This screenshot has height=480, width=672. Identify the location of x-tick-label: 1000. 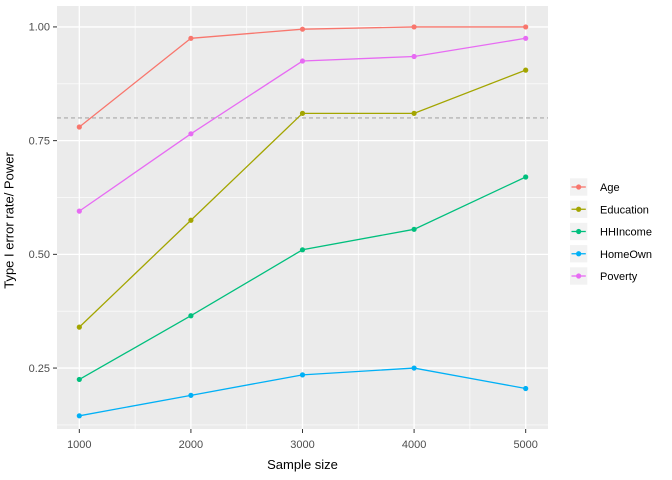
(79, 445).